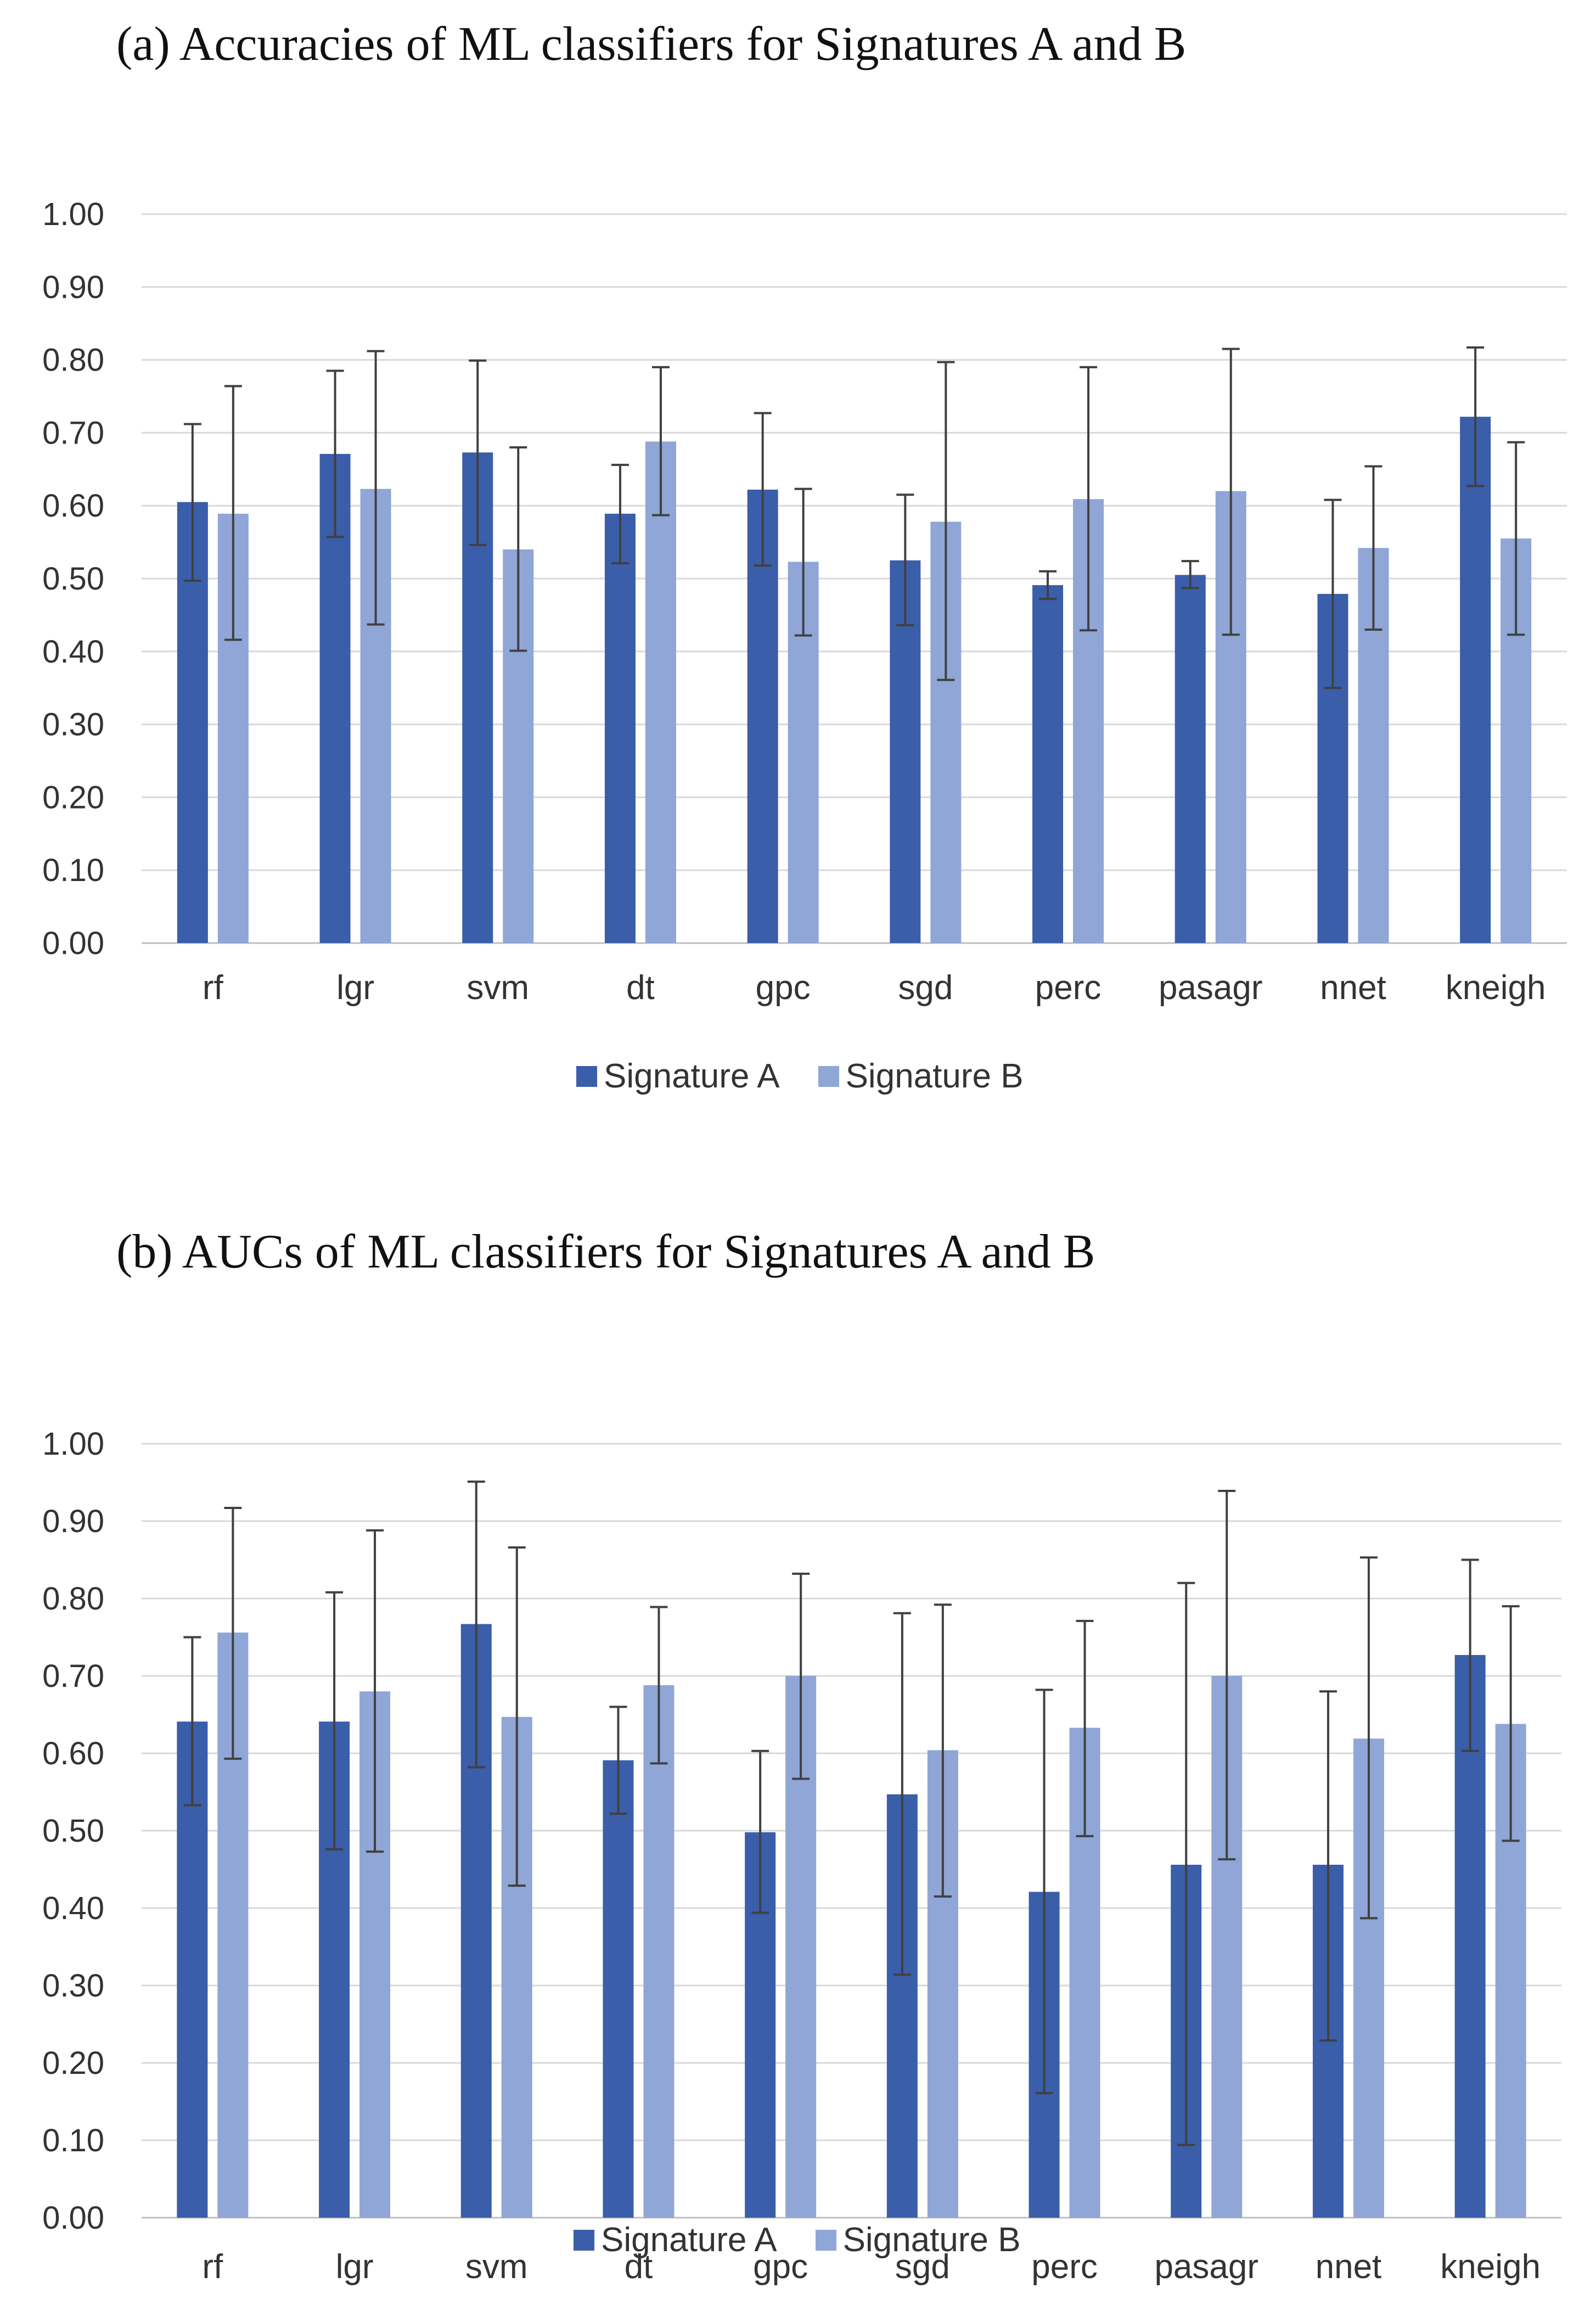  What do you see at coordinates (73, 2218) in the screenshot?
I see `y-tick-label: 0.00` at bounding box center [73, 2218].